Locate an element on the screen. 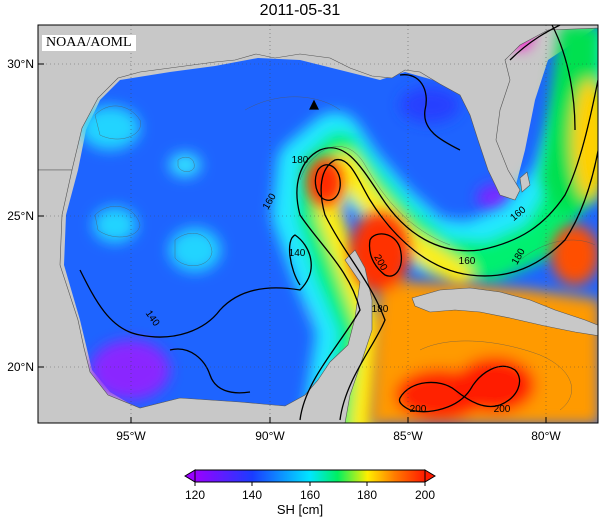 Image resolution: width=600 pixels, height=523 pixels. west-cyan-patch is located at coordinates (110, 128).